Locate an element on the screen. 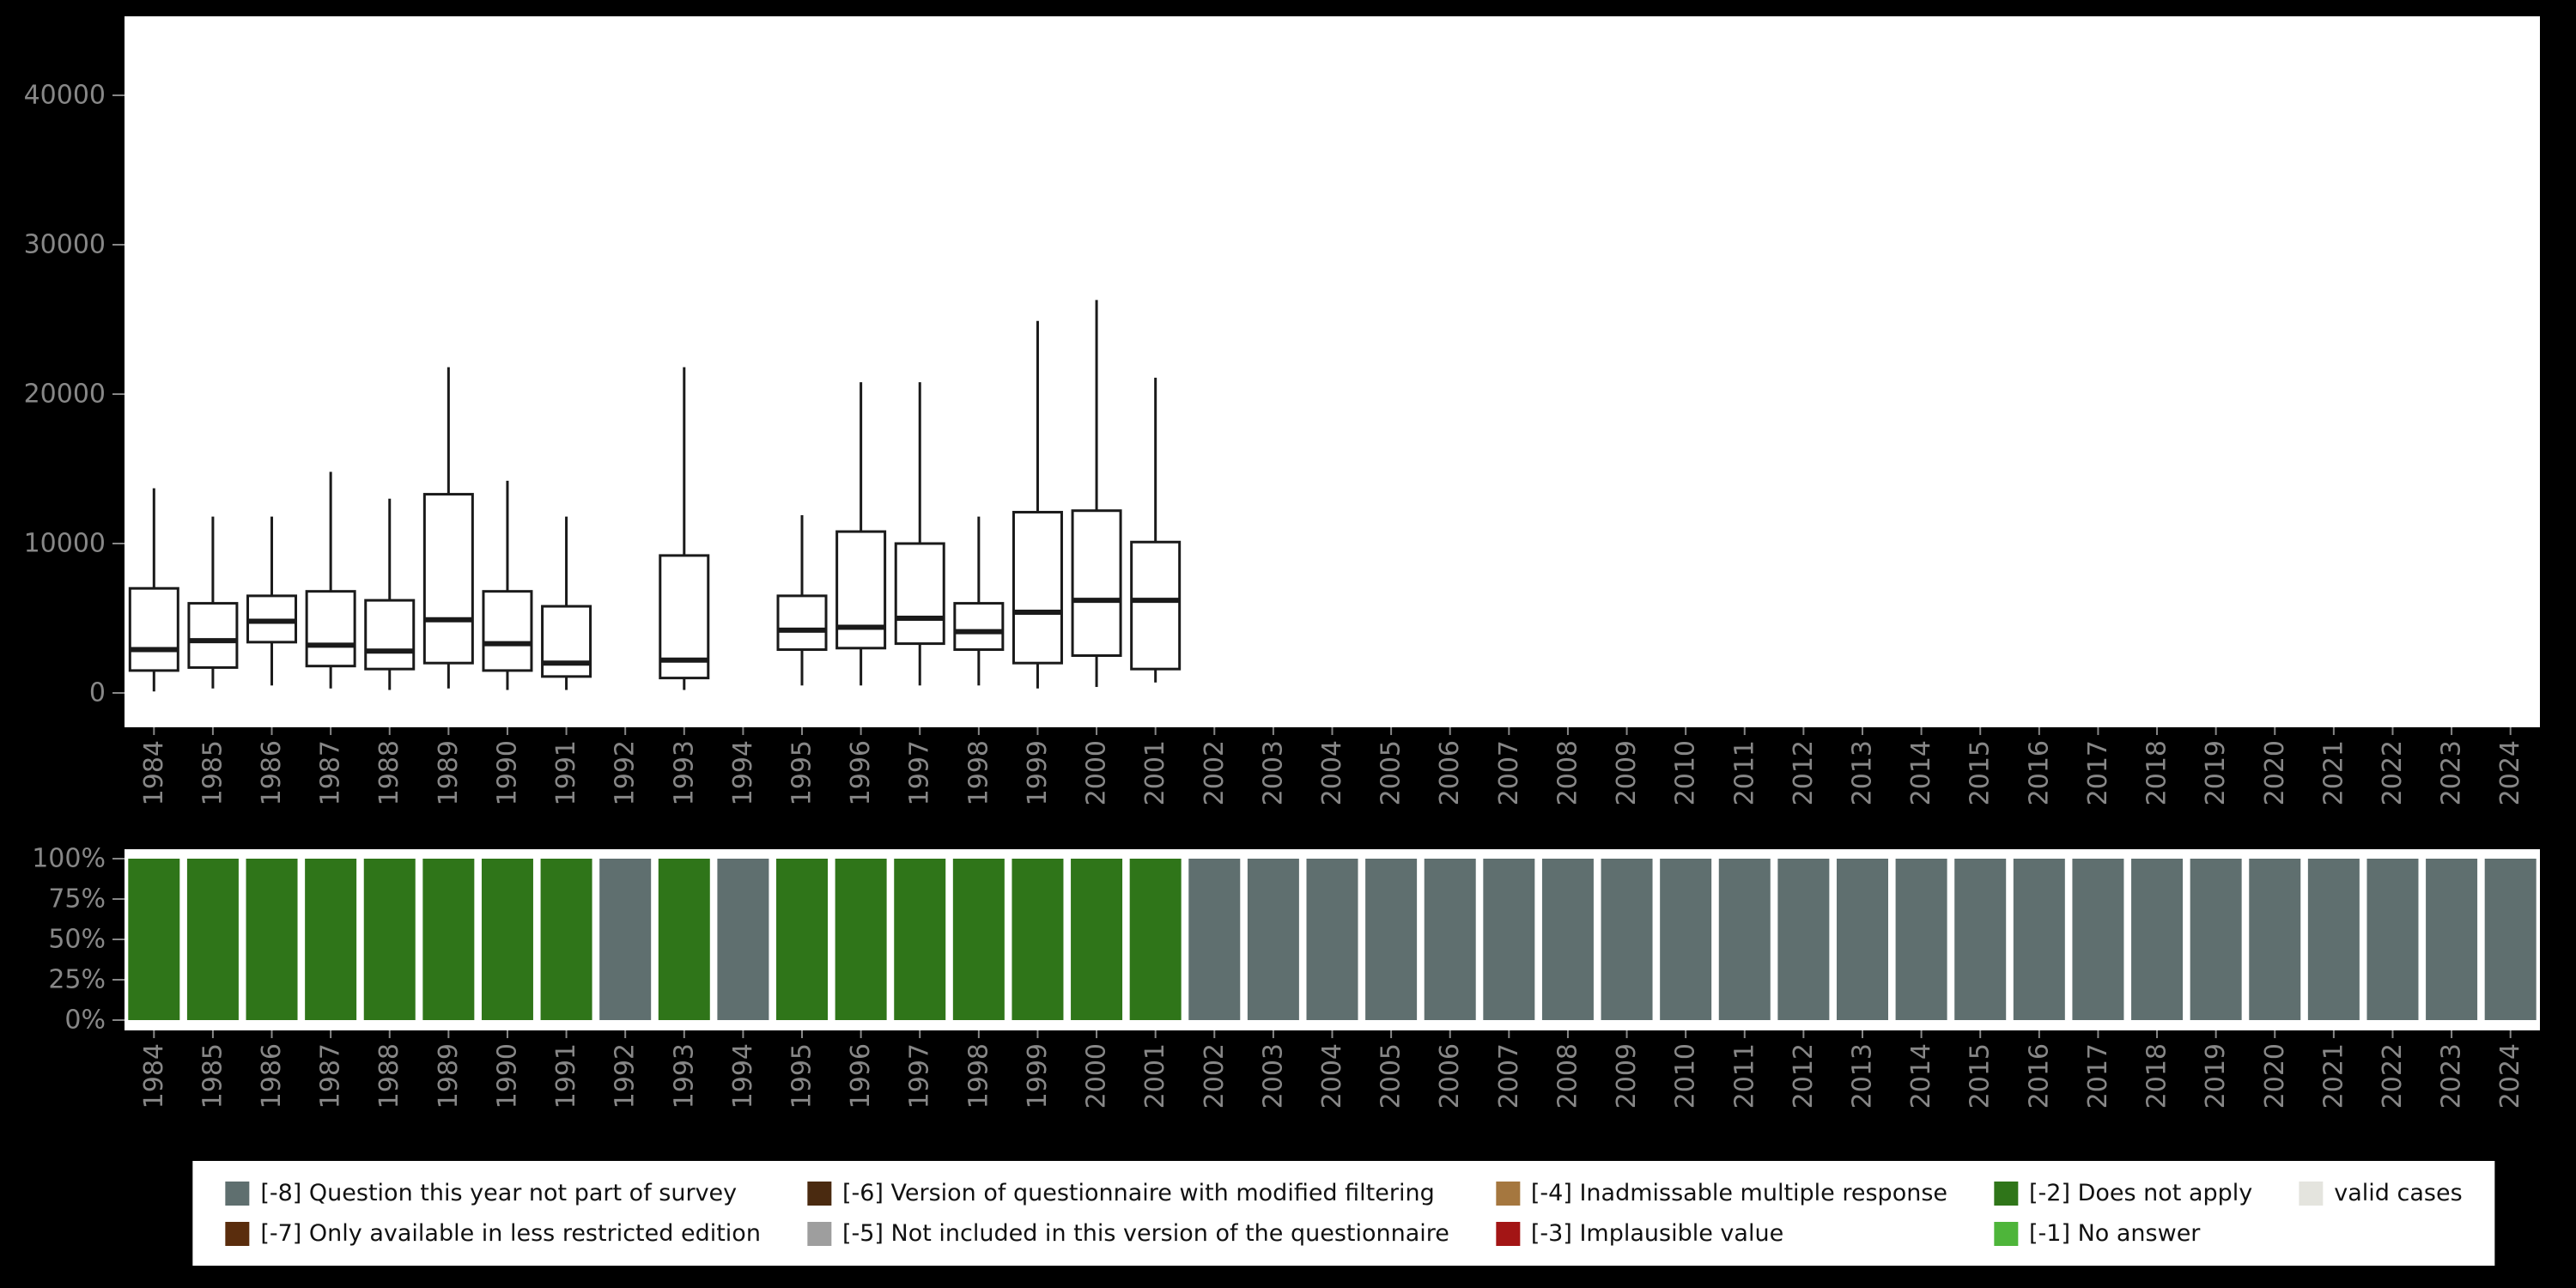 Image resolution: width=2576 pixels, height=1288 pixels. availability-bar-2019 is located at coordinates (2216, 940).